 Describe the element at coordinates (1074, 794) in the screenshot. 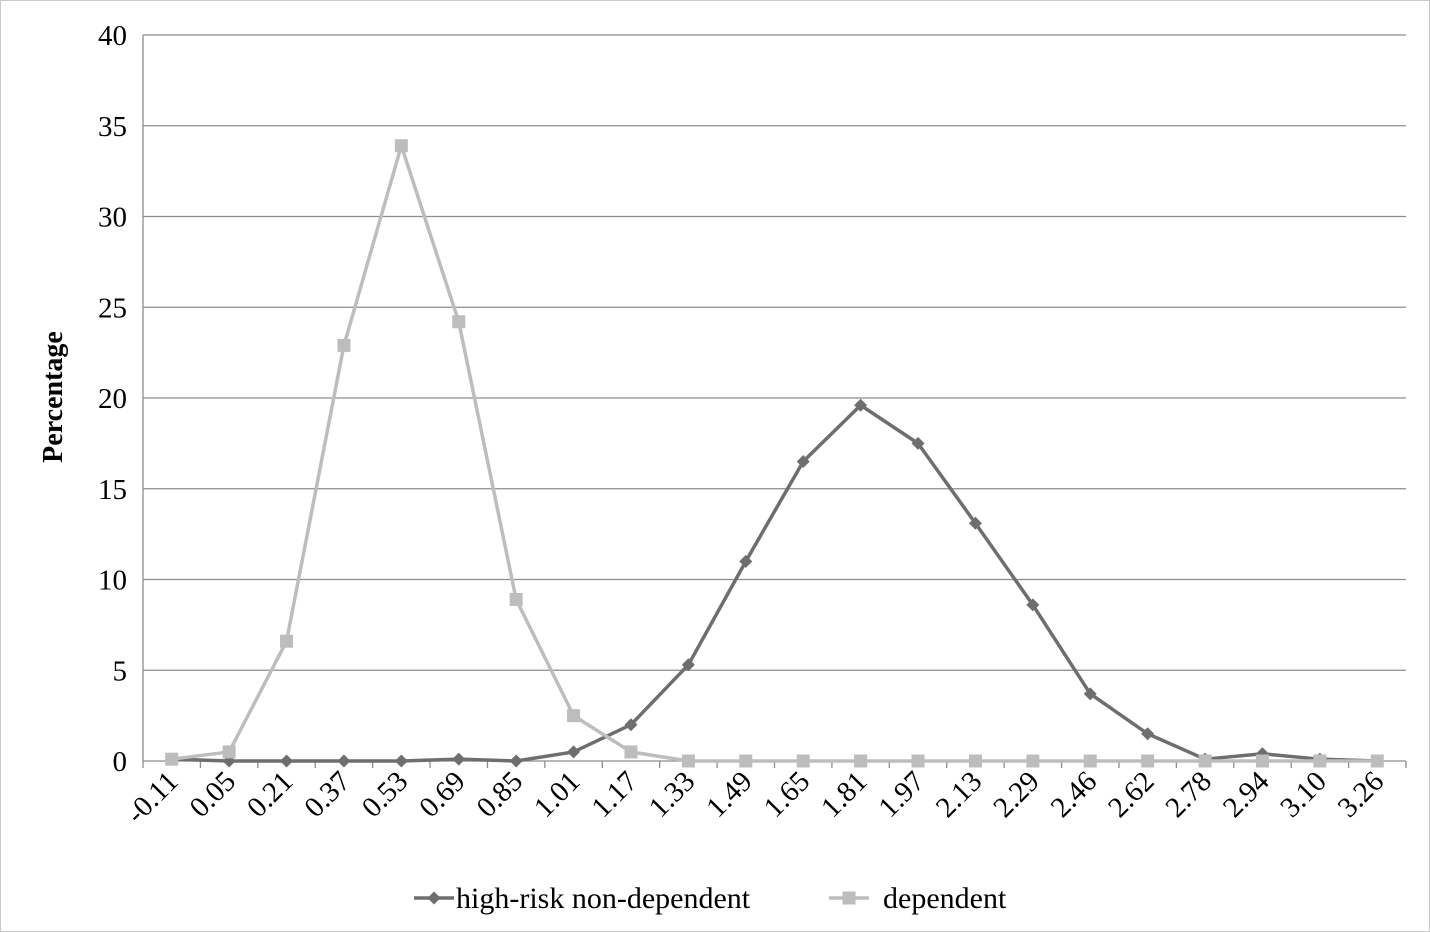

I see `x-tick-label: 2.46` at that location.